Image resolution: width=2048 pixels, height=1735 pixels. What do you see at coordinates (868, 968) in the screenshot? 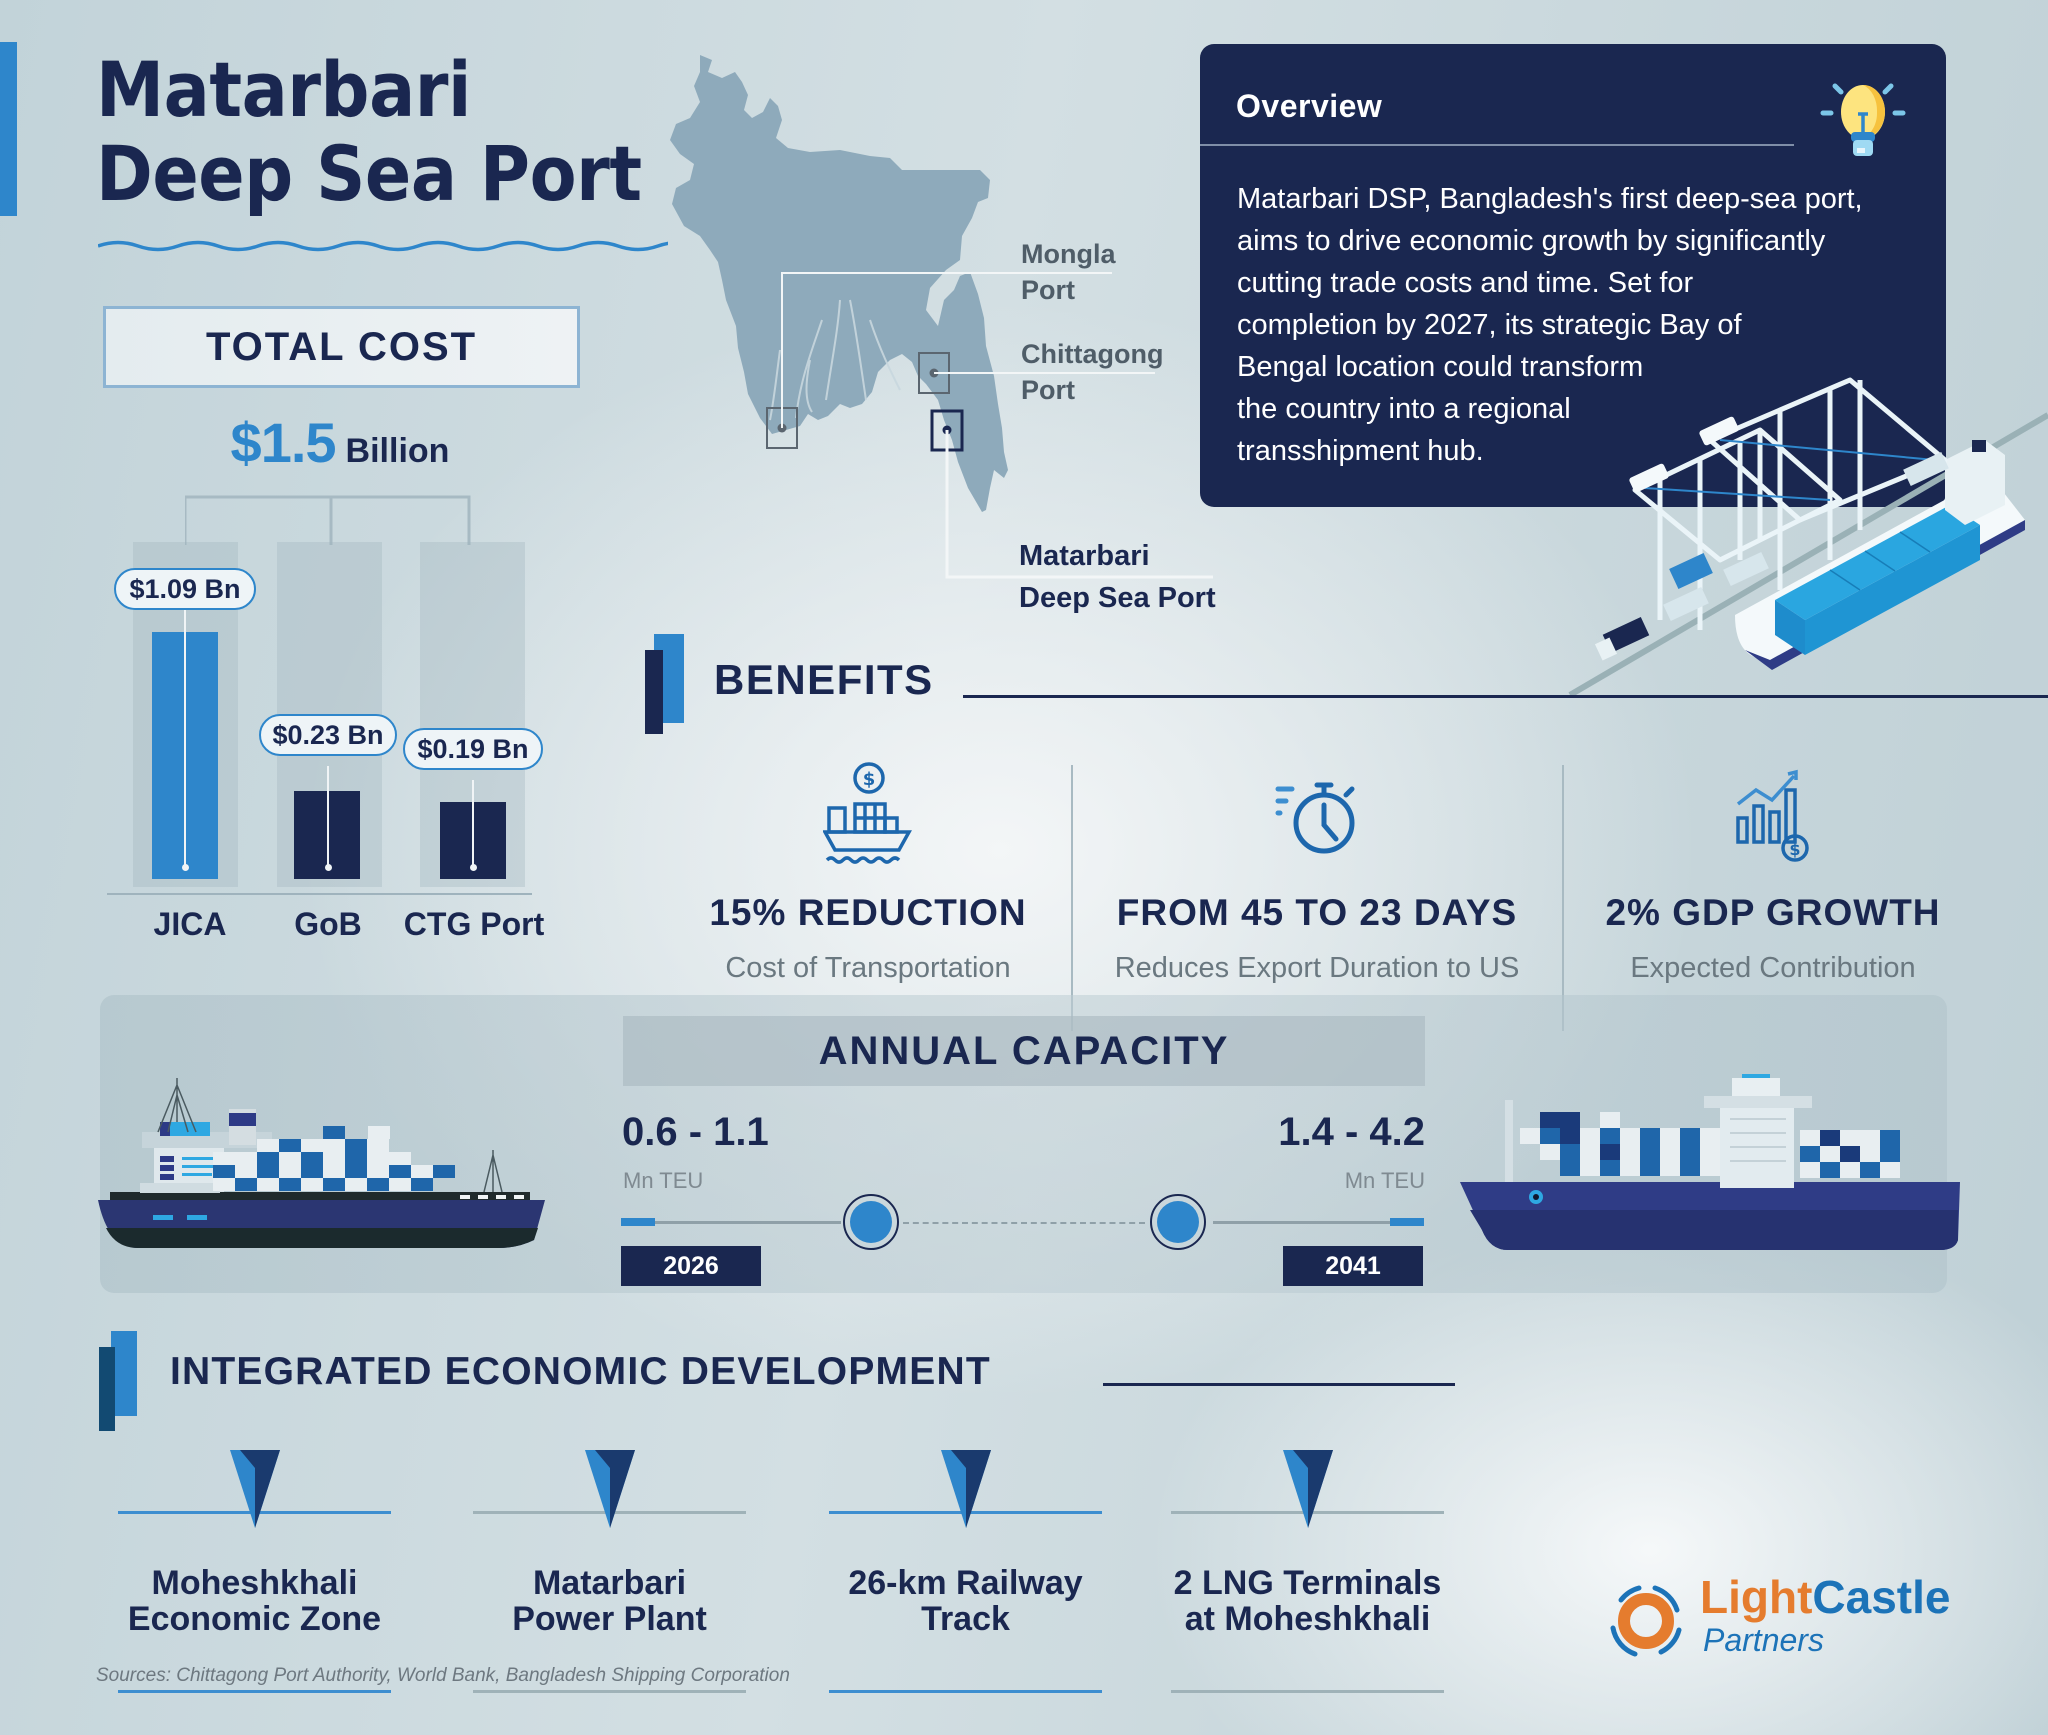
I see `benefit-subtext: Cost of Transportation` at bounding box center [868, 968].